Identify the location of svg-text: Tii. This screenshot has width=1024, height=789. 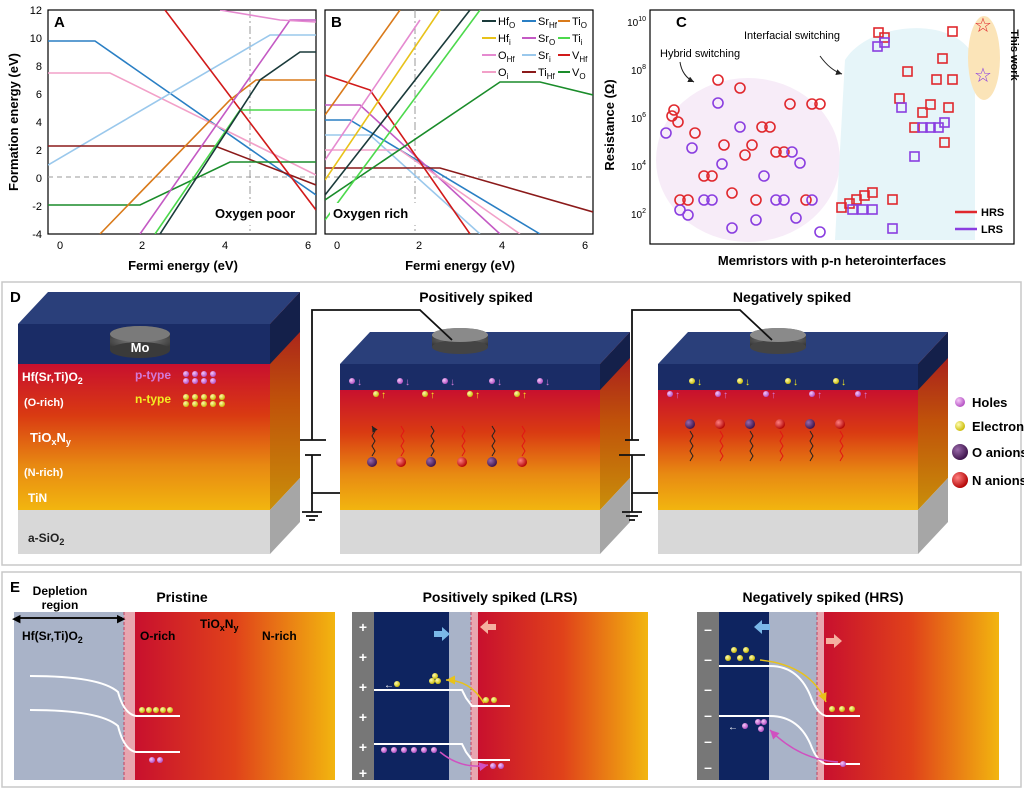
(577, 40).